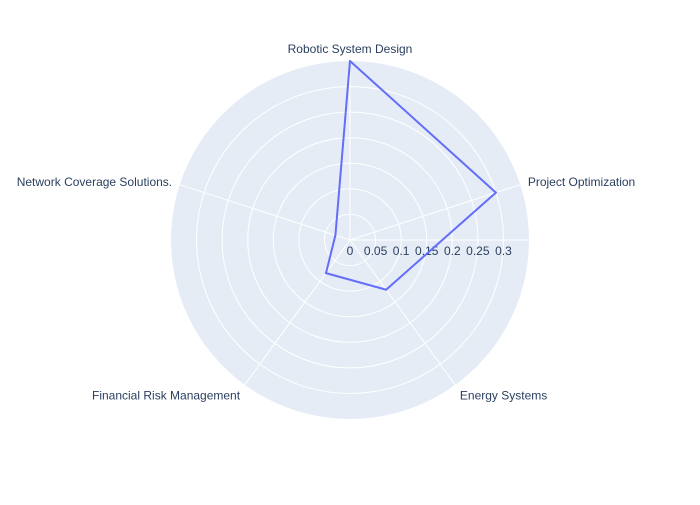 Image resolution: width=700 pixels, height=505 pixels. Describe the element at coordinates (376, 251) in the screenshot. I see `radial-tick-label-1: 0.05` at that location.